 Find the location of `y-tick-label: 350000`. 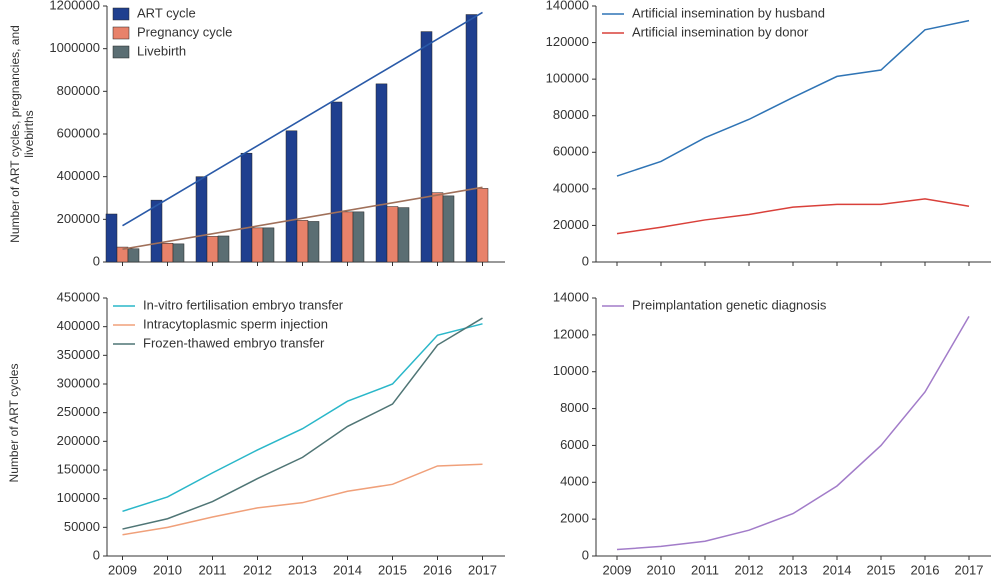

y-tick-label: 350000 is located at coordinates (78, 354).